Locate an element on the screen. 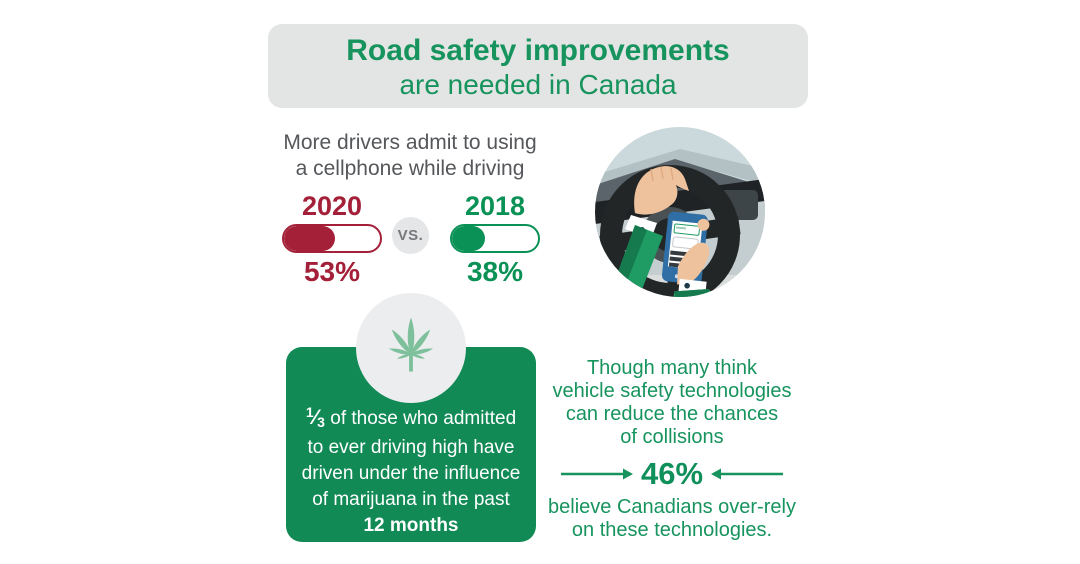  stat-2018-pill-gauge is located at coordinates (495, 238).